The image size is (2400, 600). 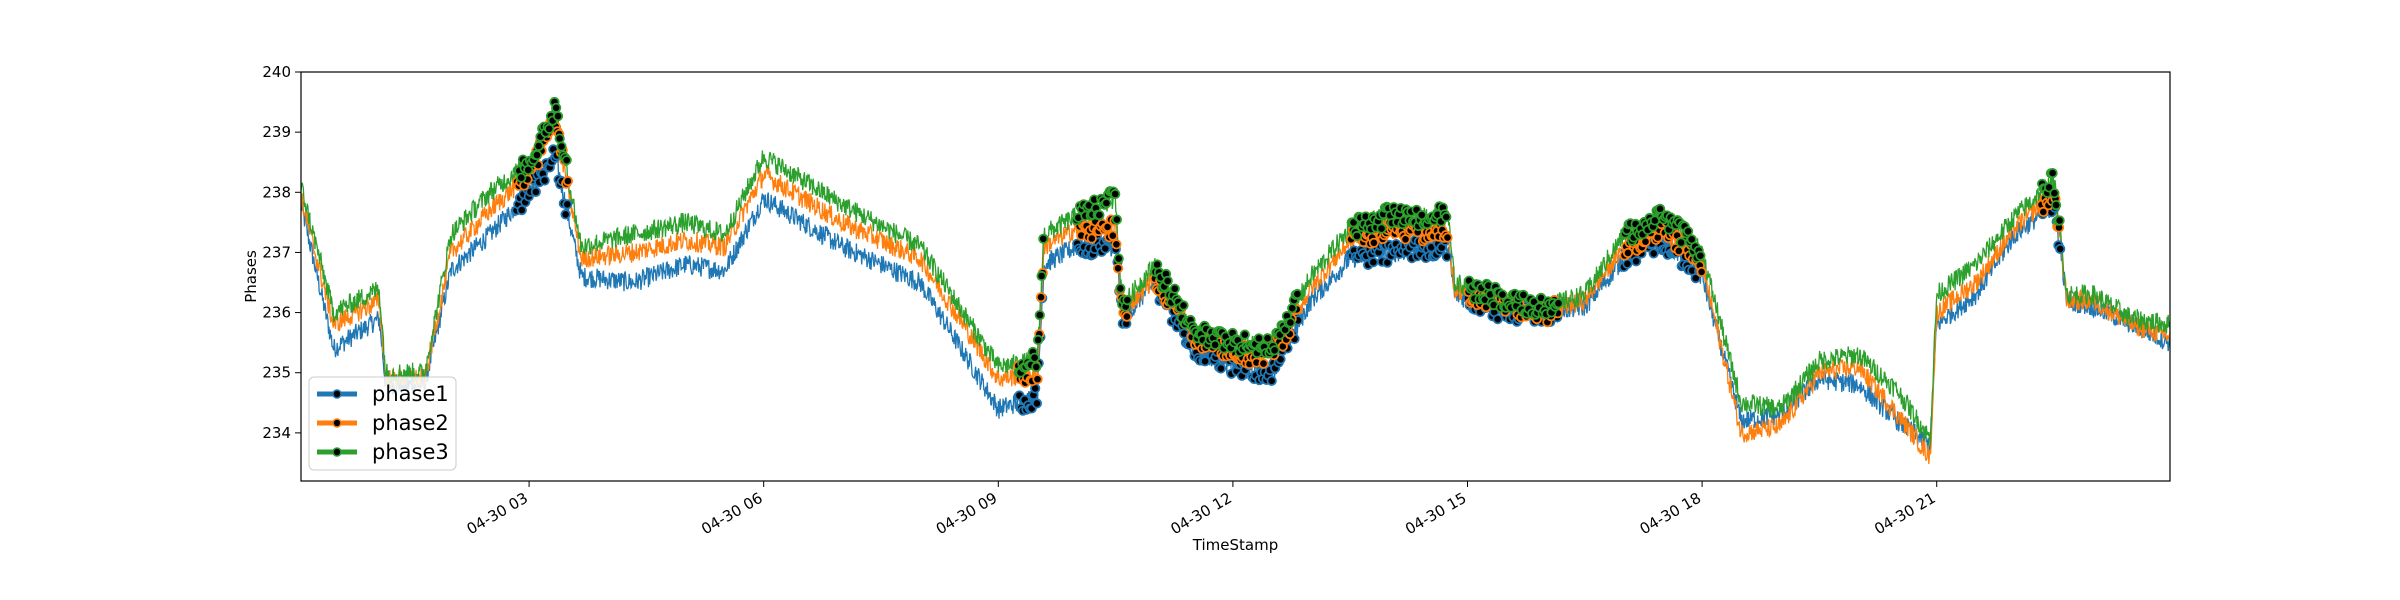 What do you see at coordinates (276, 313) in the screenshot?
I see `y-tick-label: 236` at bounding box center [276, 313].